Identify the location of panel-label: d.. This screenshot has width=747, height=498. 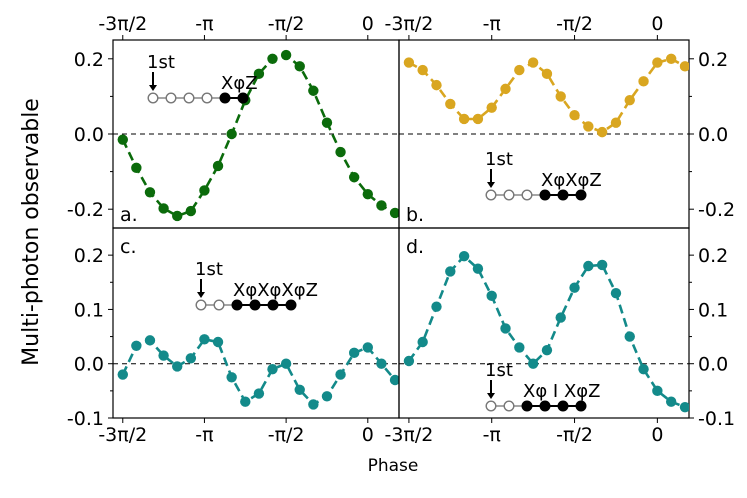
(415, 247).